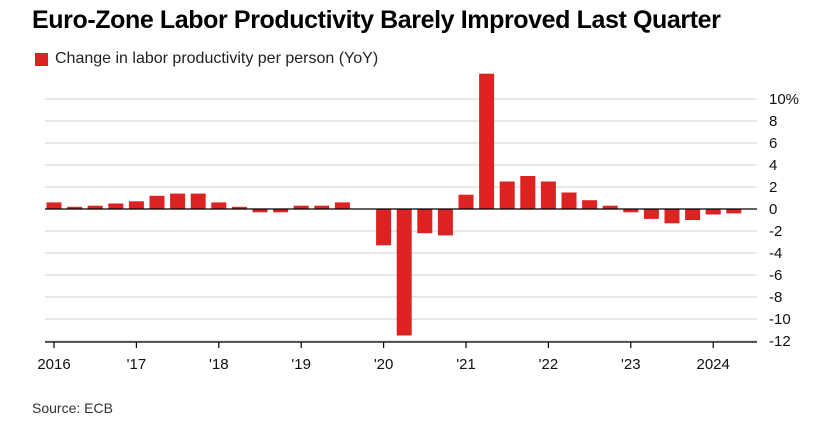 Image resolution: width=829 pixels, height=431 pixels. What do you see at coordinates (549, 364) in the screenshot?
I see `x-tick-label: '22` at bounding box center [549, 364].